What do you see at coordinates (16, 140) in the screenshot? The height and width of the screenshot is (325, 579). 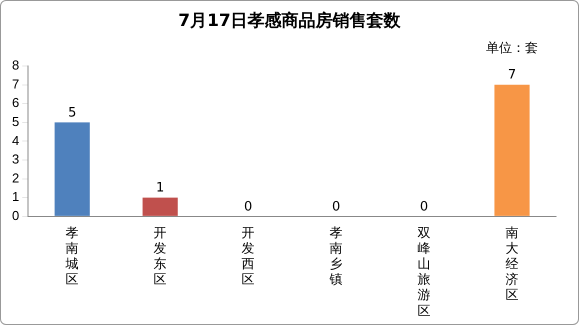 I see `y-tick-label: 4` at bounding box center [16, 140].